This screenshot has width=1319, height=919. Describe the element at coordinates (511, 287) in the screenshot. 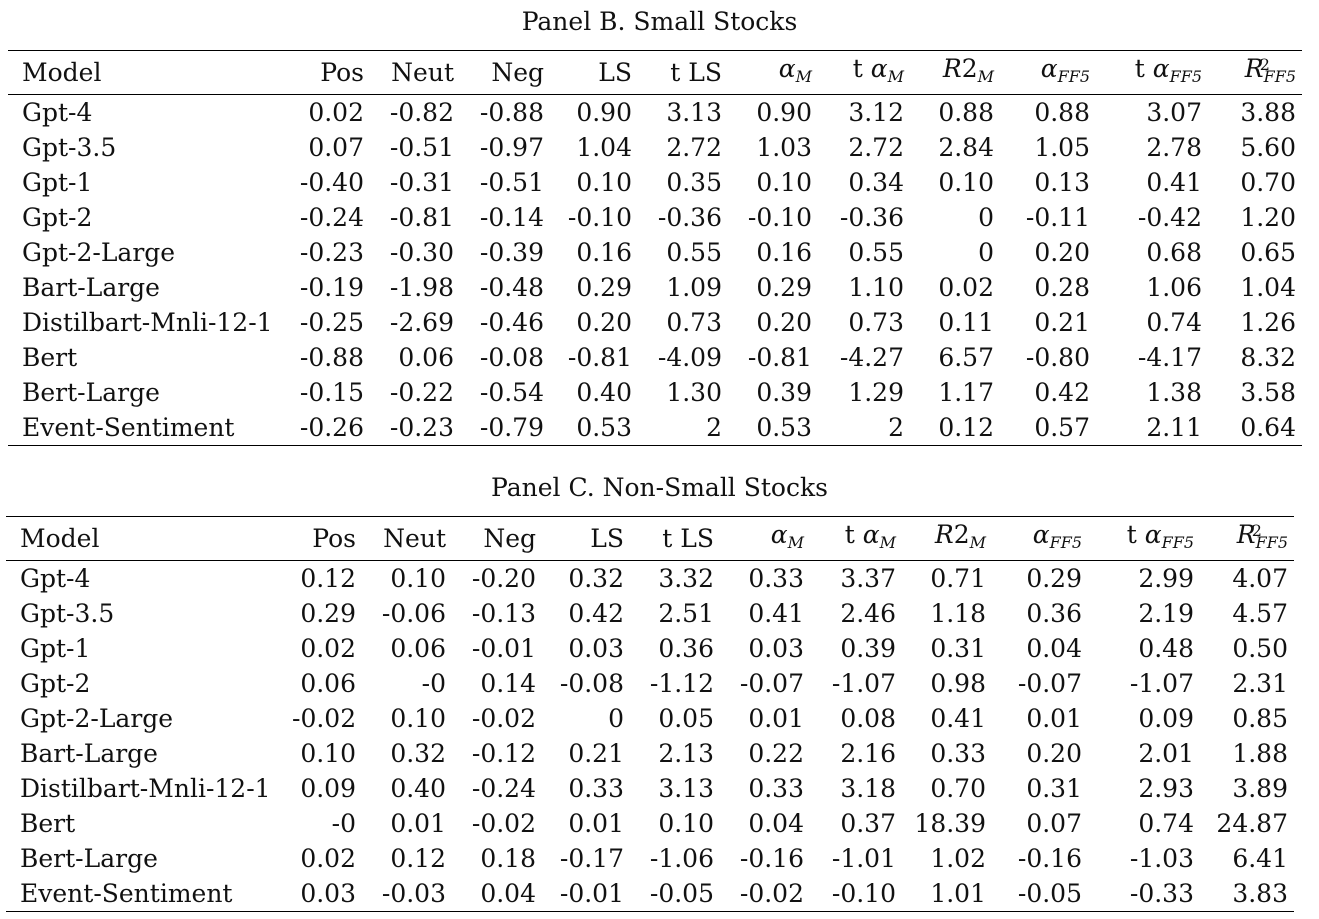

I see `value-cell: -0.48` at that location.